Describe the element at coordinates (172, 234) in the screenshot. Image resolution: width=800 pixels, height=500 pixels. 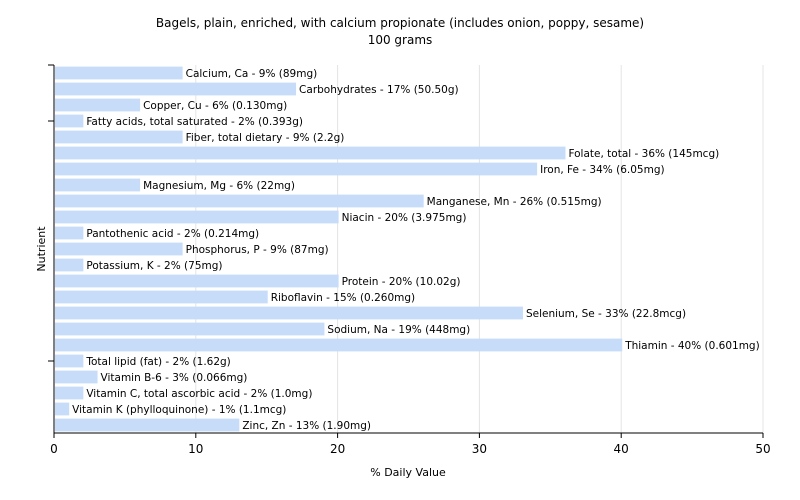
I see `bar-label: Pantothenic acid - 2% (0.214mg)` at that location.